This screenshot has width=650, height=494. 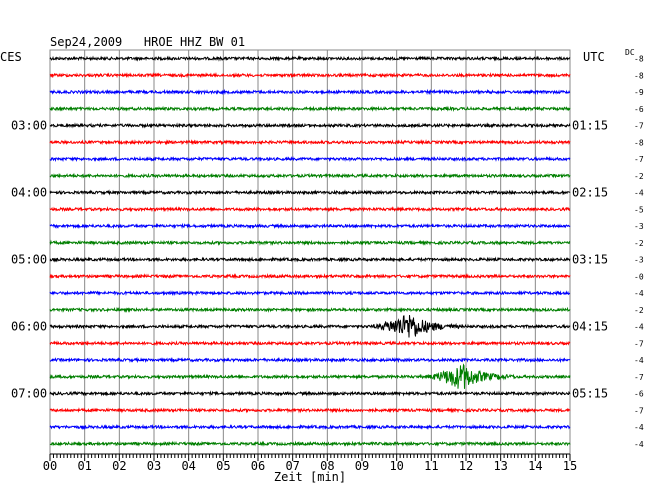 I want to click on left-hour-label: 05:00, so click(x=29, y=260).